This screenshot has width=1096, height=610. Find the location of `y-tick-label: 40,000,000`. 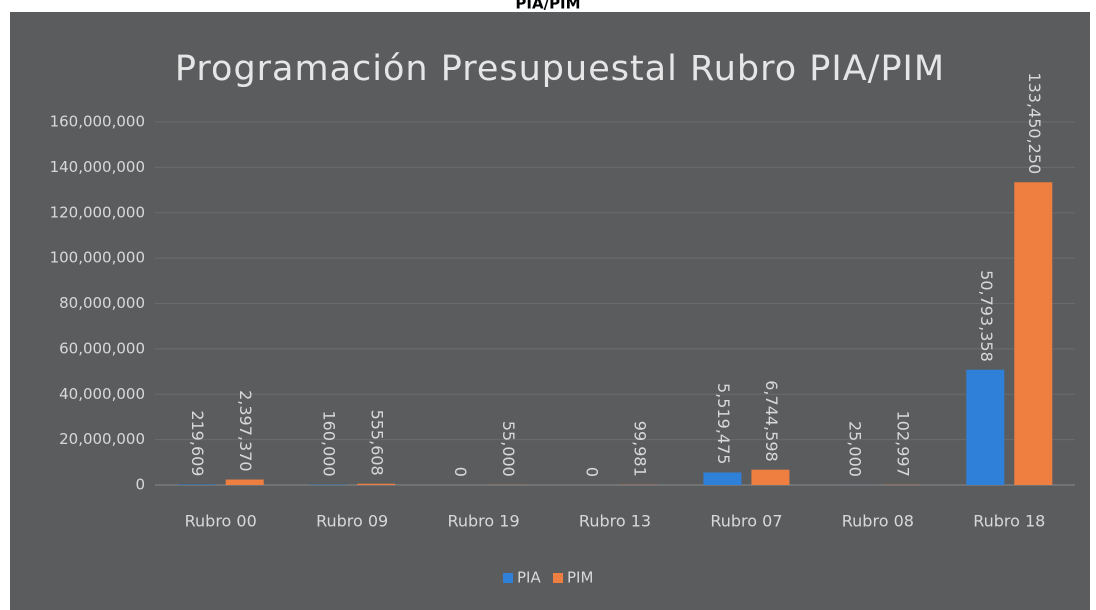

y-tick-label: 40,000,000 is located at coordinates (102, 394).